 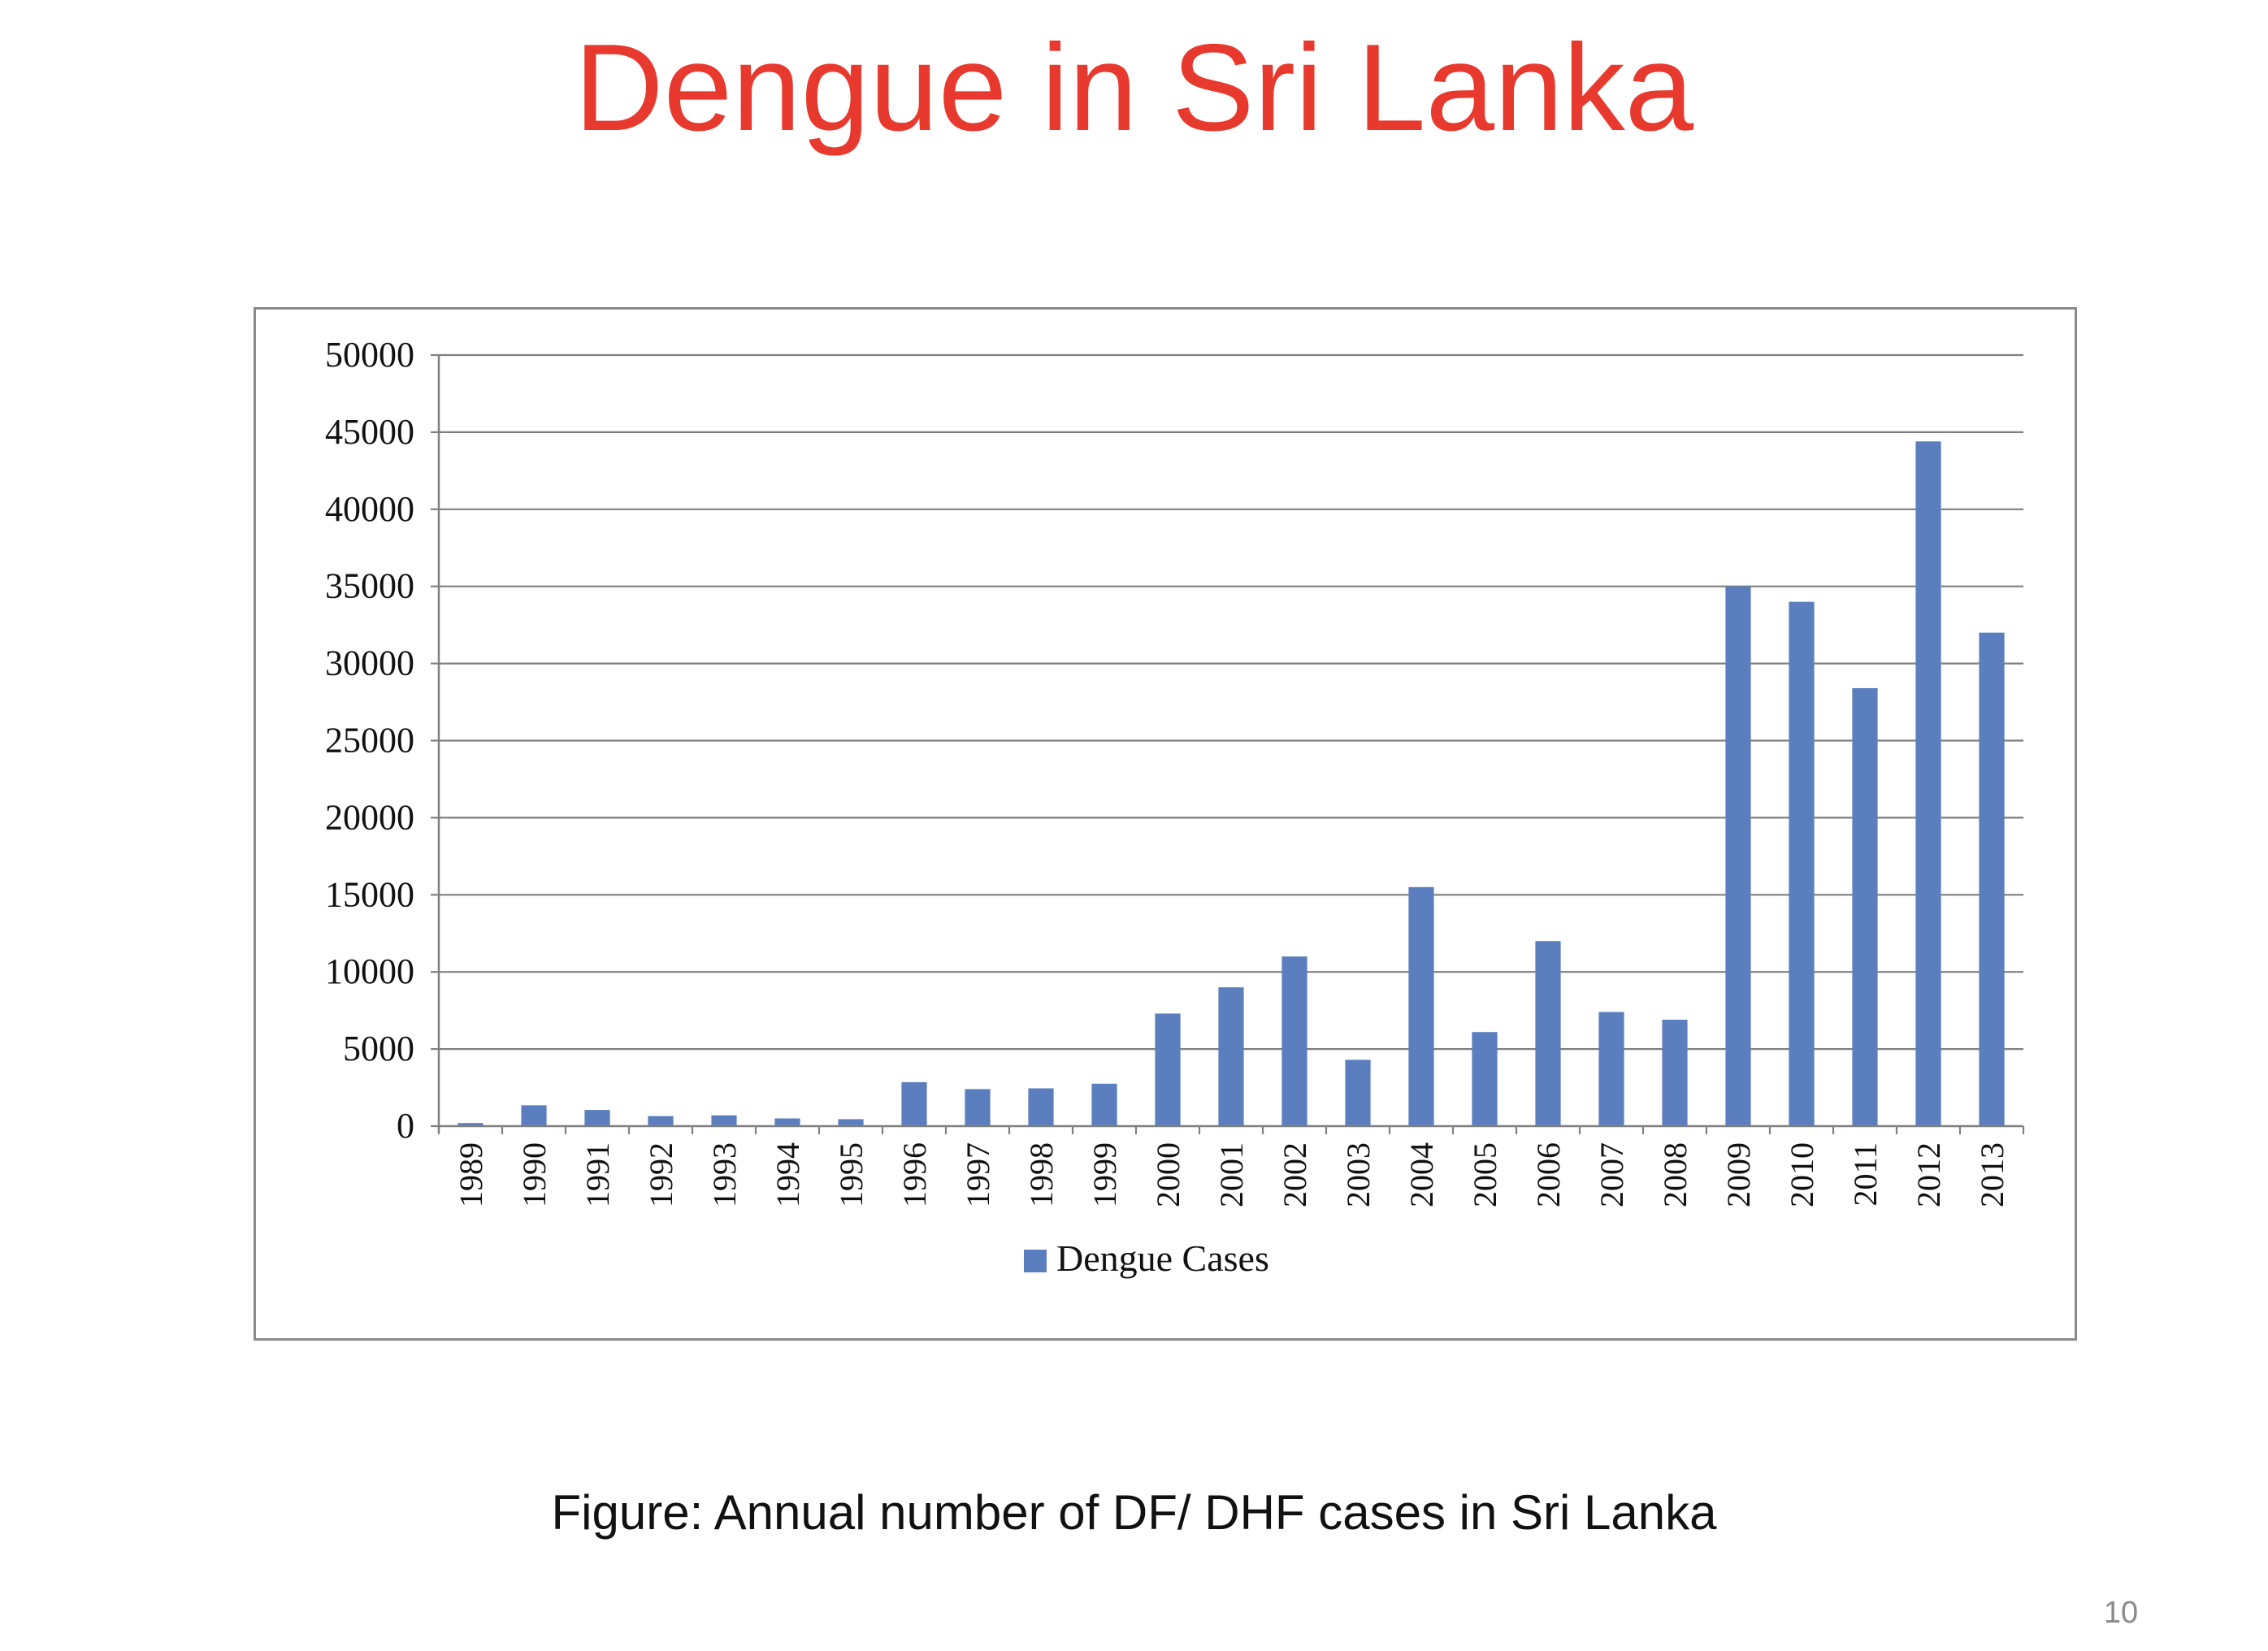 What do you see at coordinates (914, 1103) in the screenshot?
I see `bar-1996` at bounding box center [914, 1103].